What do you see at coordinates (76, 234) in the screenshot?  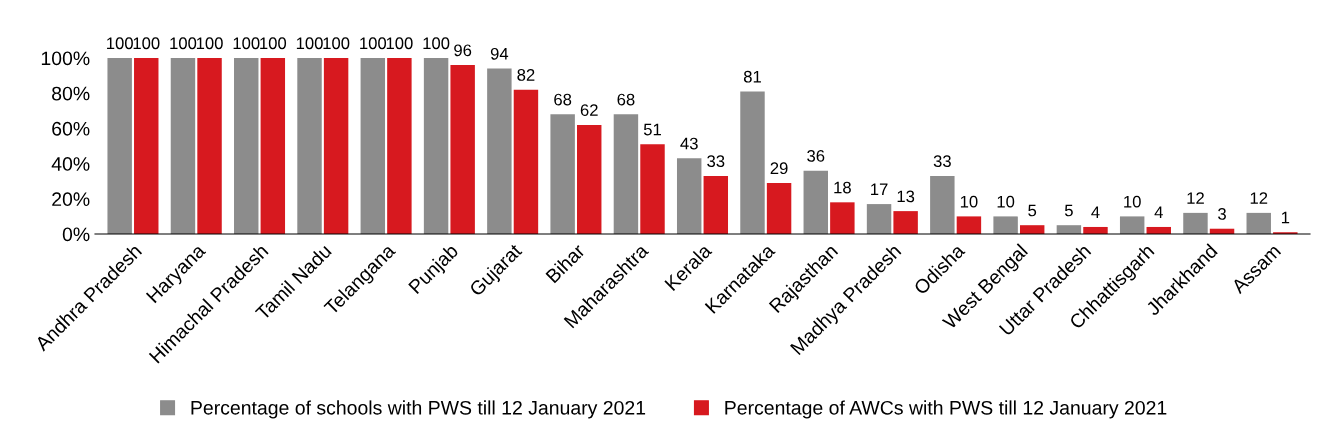 I see `y-tick-label: 0%` at bounding box center [76, 234].